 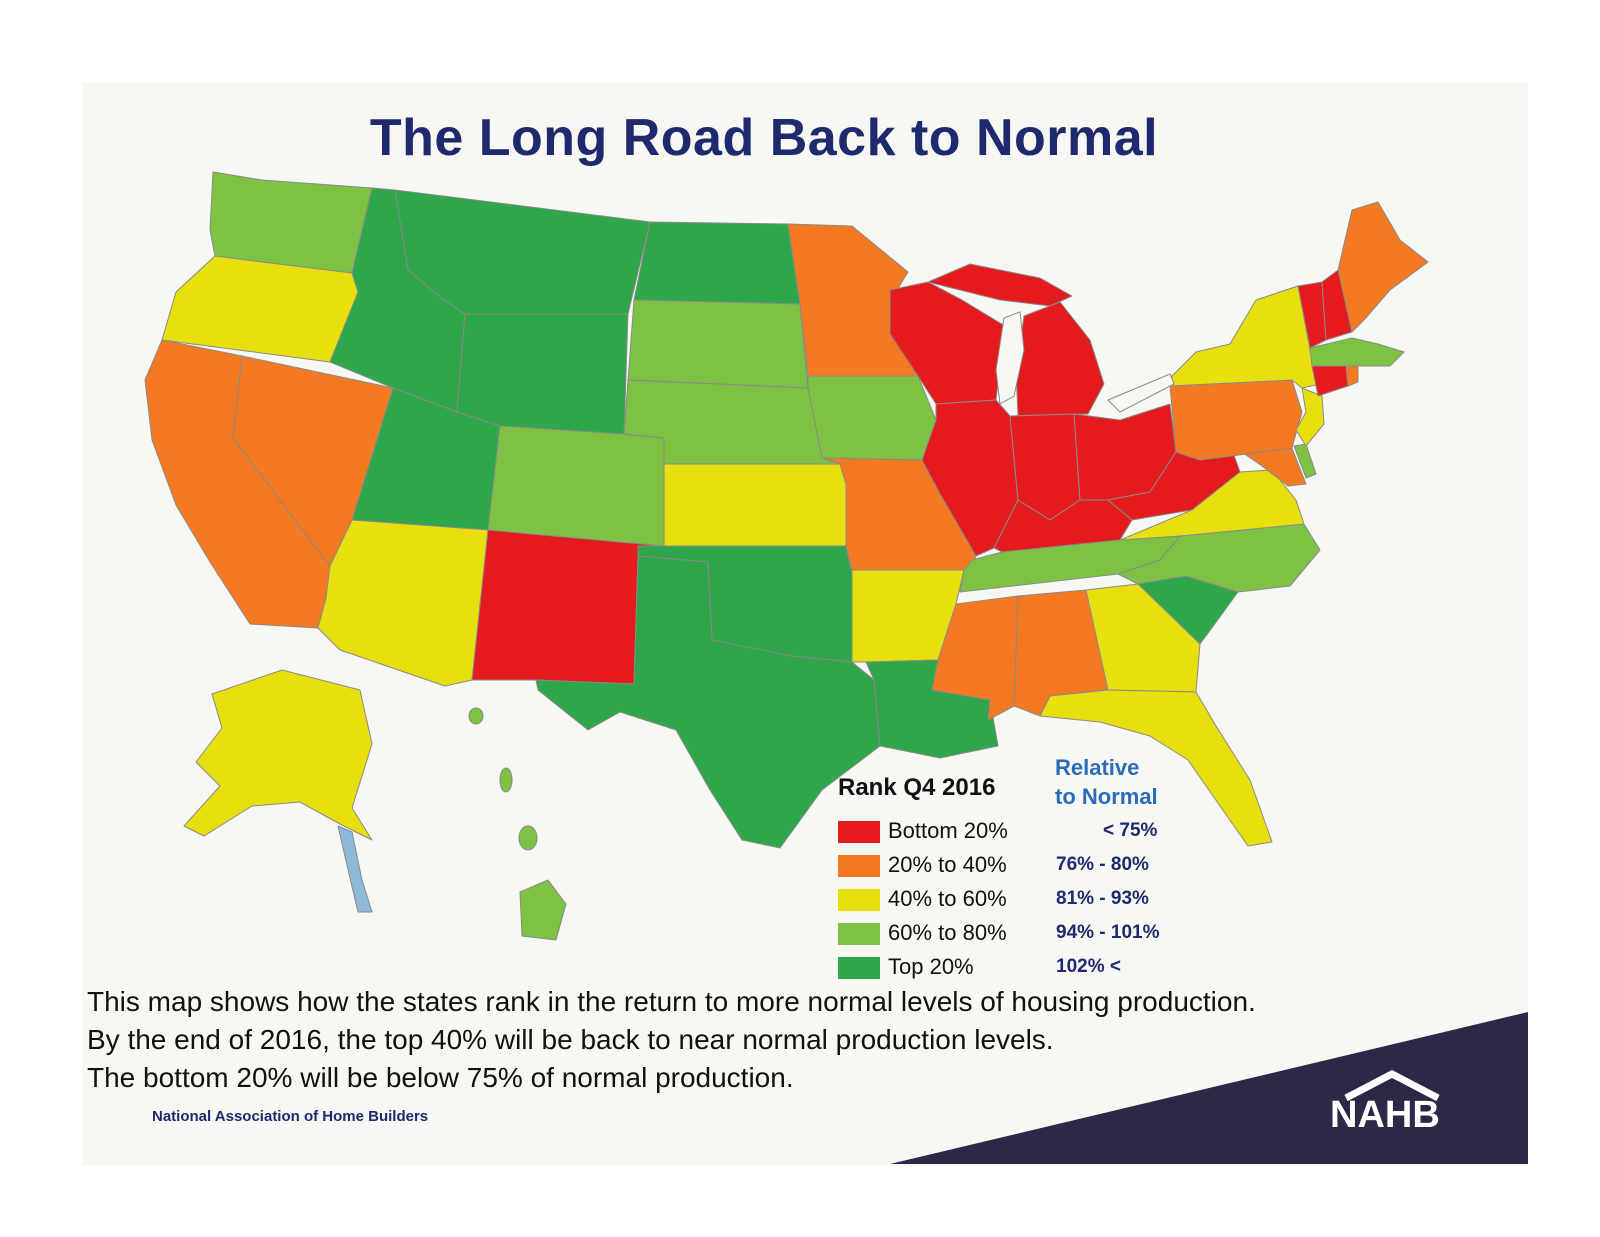 What do you see at coordinates (542, 374) in the screenshot?
I see `state-WY` at bounding box center [542, 374].